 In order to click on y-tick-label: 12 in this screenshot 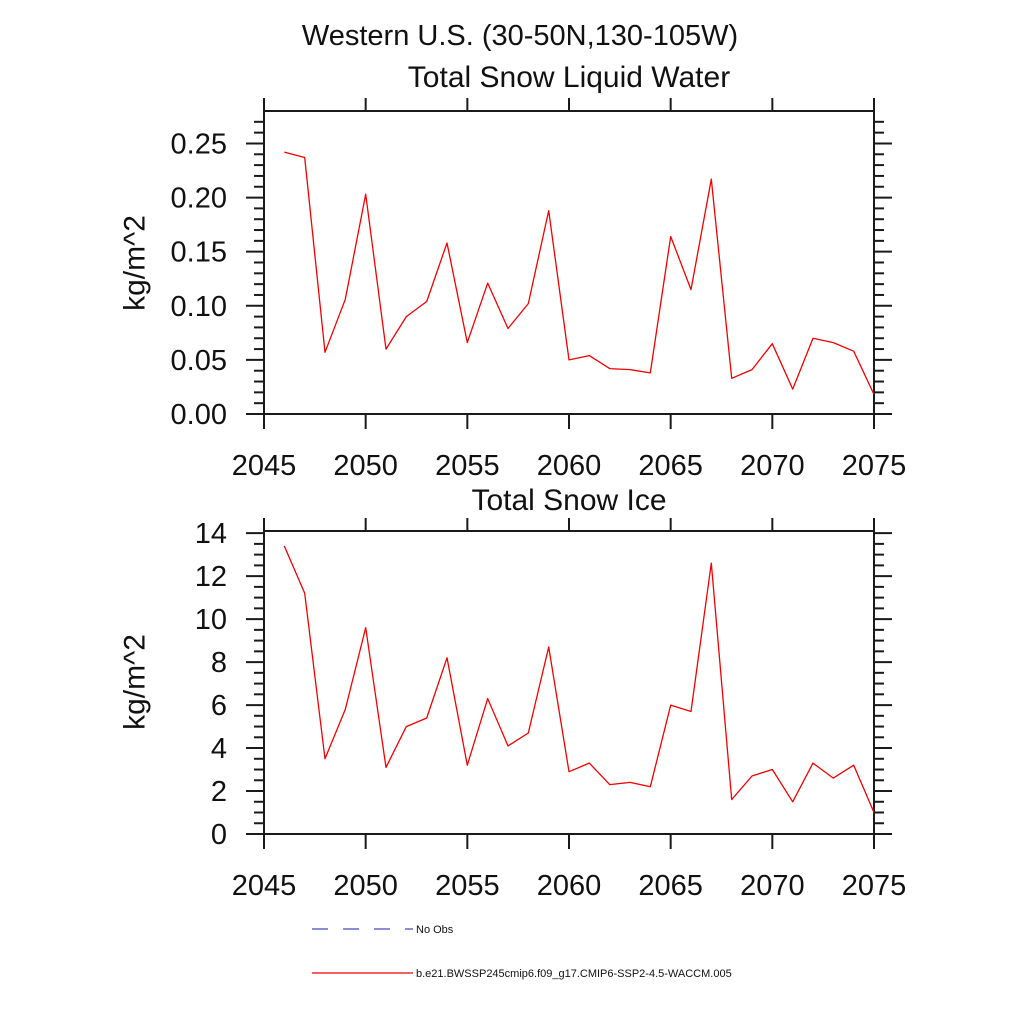, I will do `click(211, 577)`.